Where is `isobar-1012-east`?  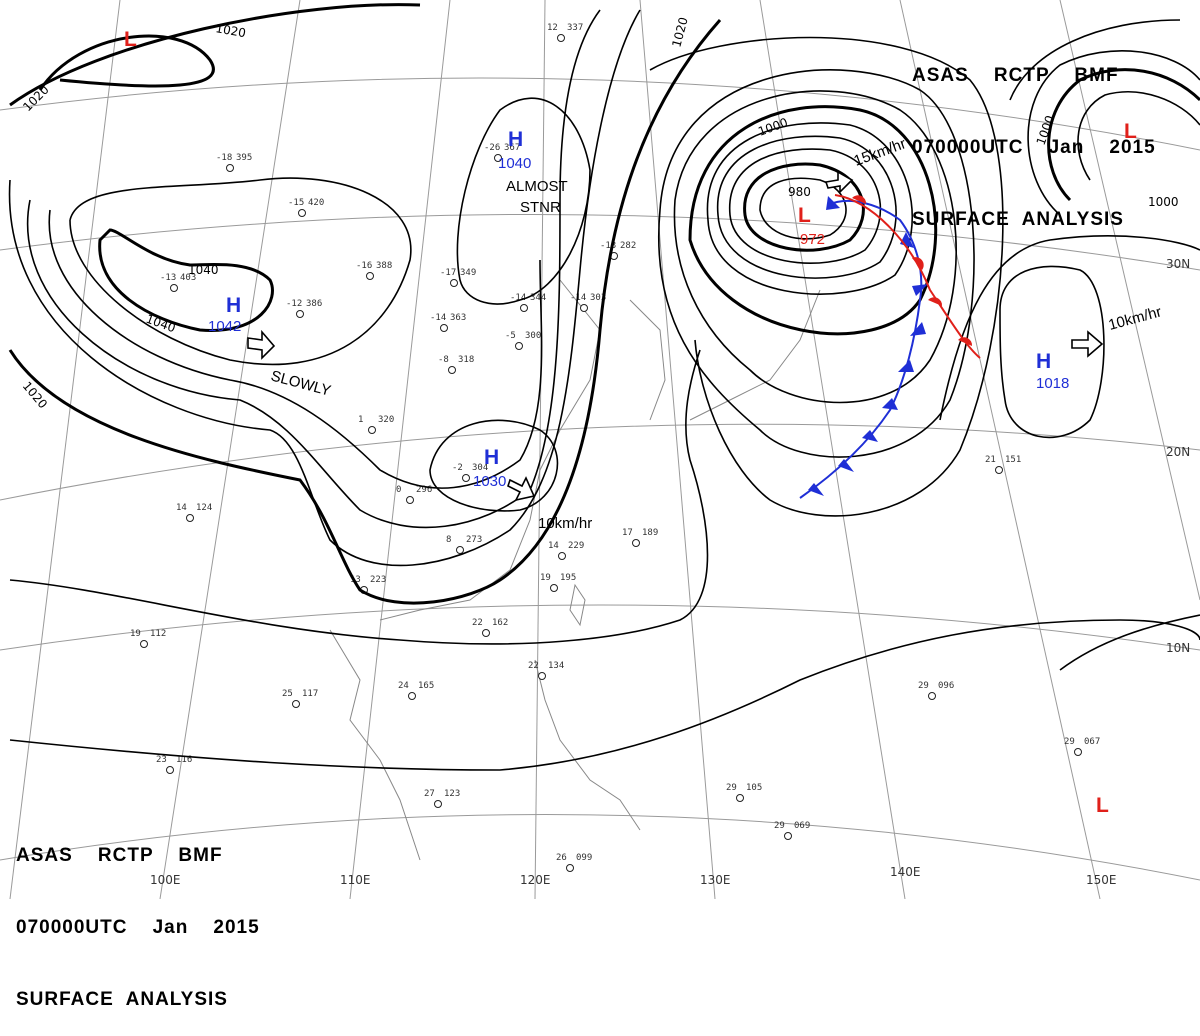 isobar-1012-east is located at coordinates (826, 276).